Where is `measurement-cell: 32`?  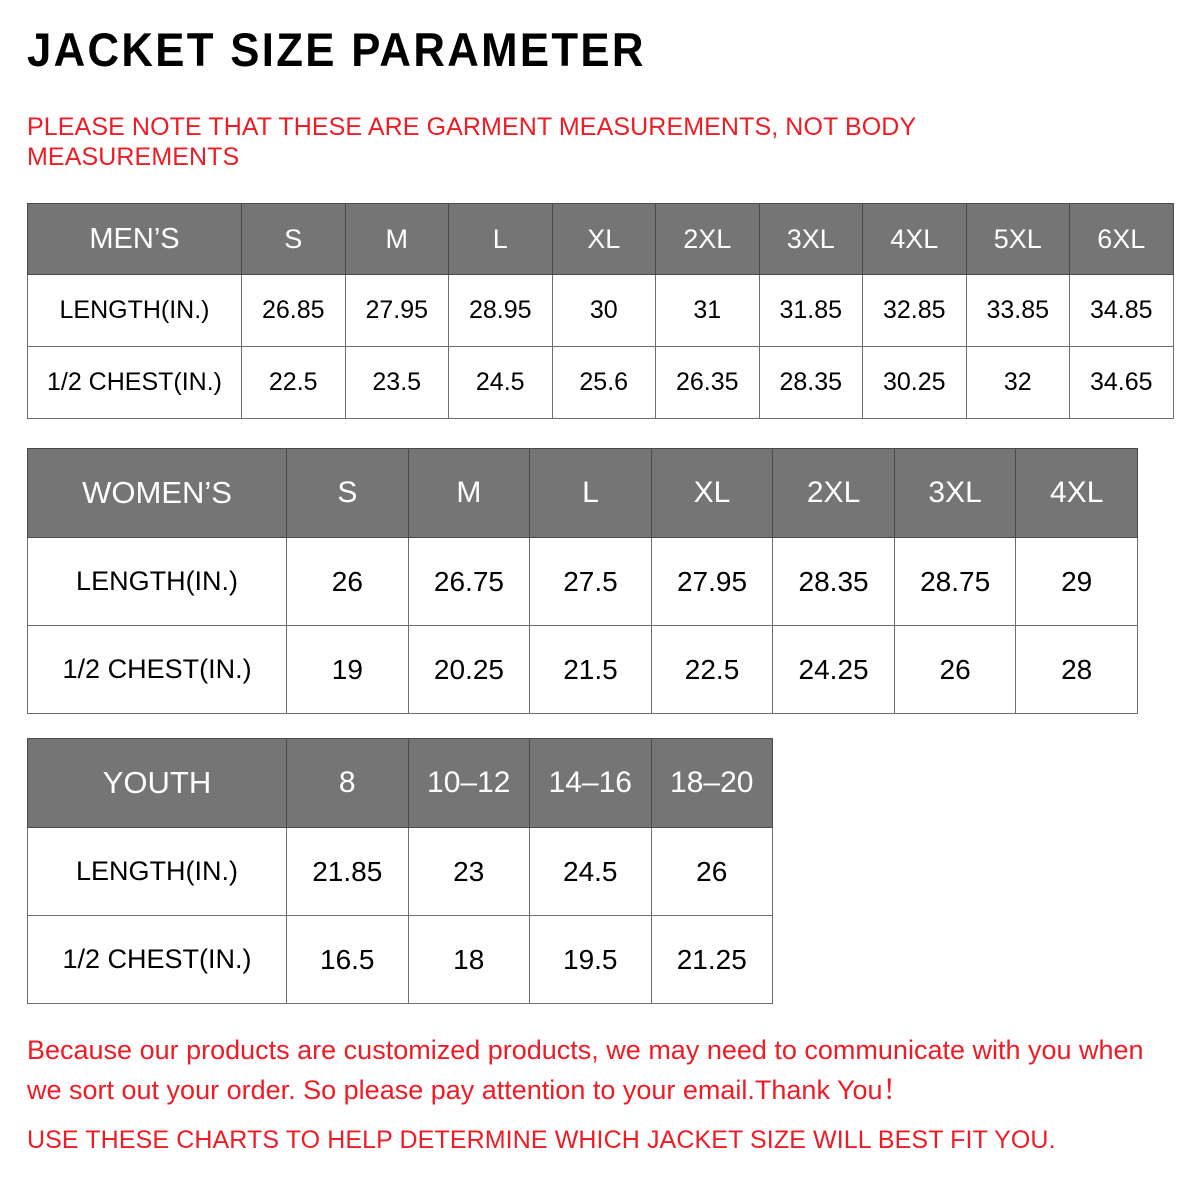
measurement-cell: 32 is located at coordinates (1017, 382).